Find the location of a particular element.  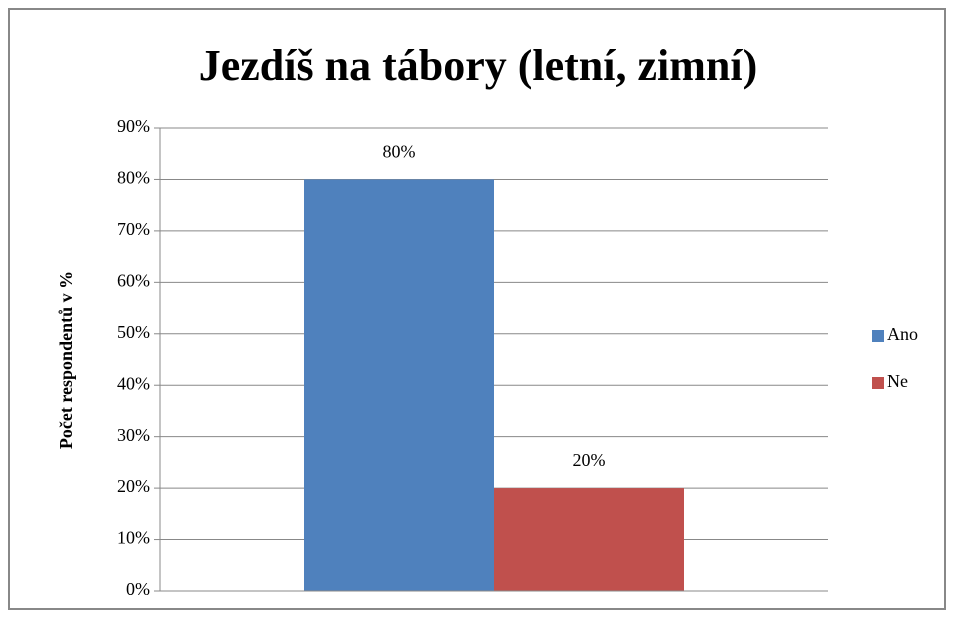

legend-label: Ne is located at coordinates (897, 381).